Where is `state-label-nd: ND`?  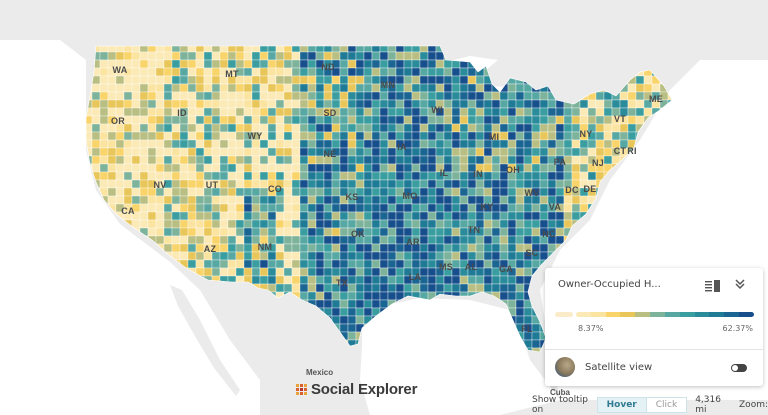 state-label-nd: ND is located at coordinates (328, 67).